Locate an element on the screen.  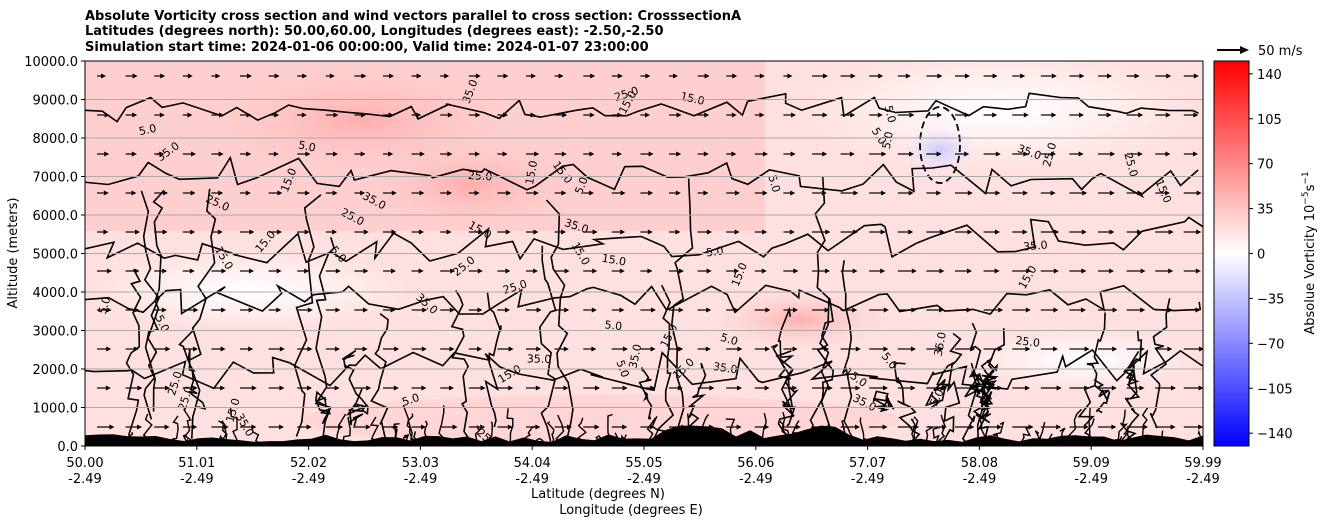
y-tick-label: 7000.0 is located at coordinates (56, 178).